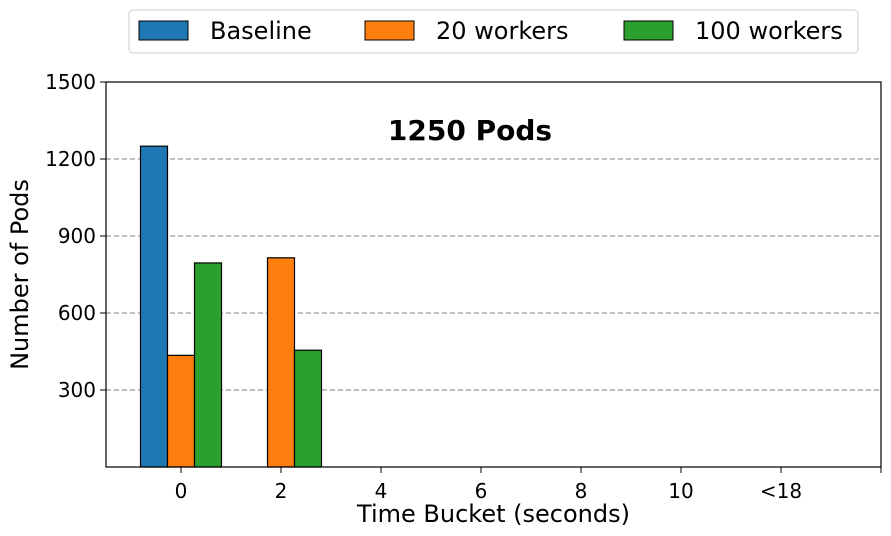  What do you see at coordinates (680, 491) in the screenshot?
I see `x-tick-label: 10` at bounding box center [680, 491].